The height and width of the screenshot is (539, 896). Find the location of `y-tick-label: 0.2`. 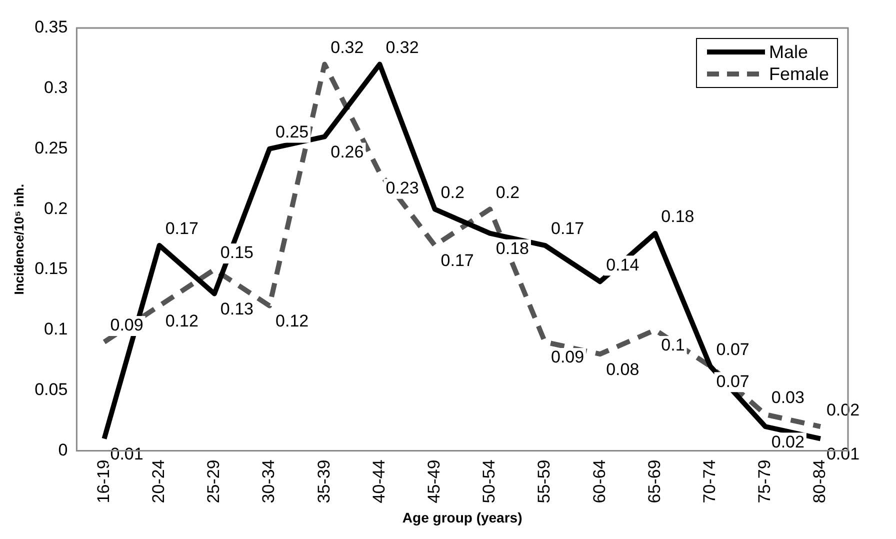

y-tick-label: 0.2 is located at coordinates (56, 208).